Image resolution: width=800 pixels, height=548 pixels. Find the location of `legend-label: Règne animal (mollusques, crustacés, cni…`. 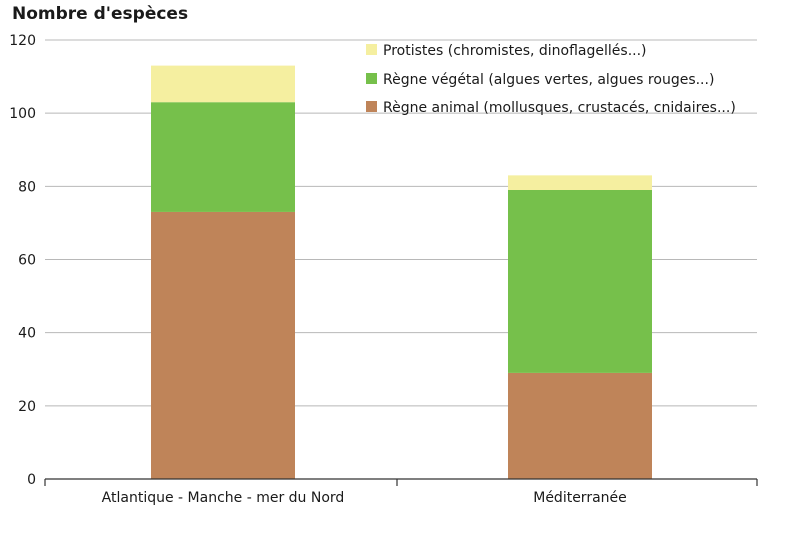

legend-label: Règne animal (mollusques, crustacés, cni… is located at coordinates (559, 108).